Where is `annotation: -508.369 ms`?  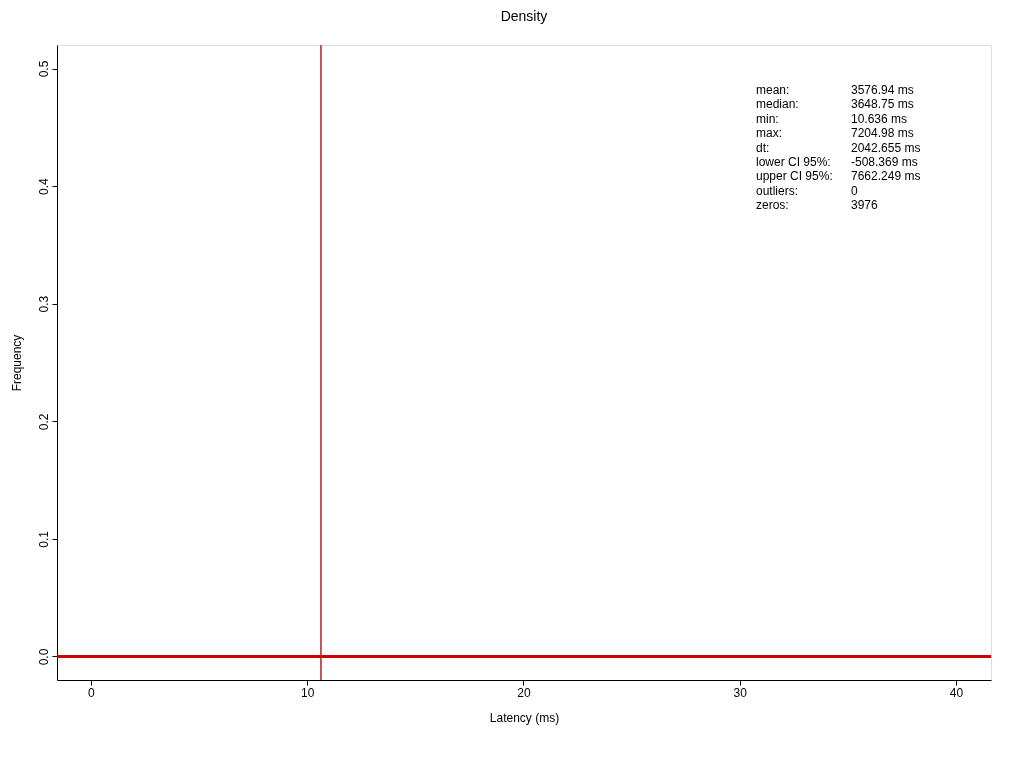 annotation: -508.369 ms is located at coordinates (884, 162).